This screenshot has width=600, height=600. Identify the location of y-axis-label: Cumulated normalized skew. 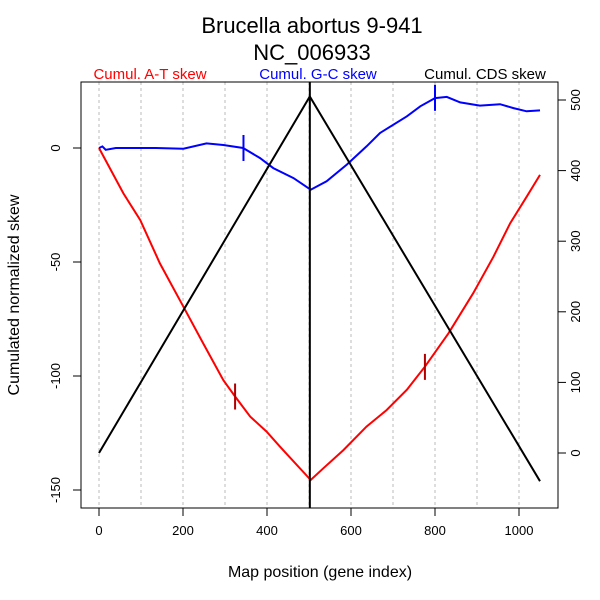
(14, 294).